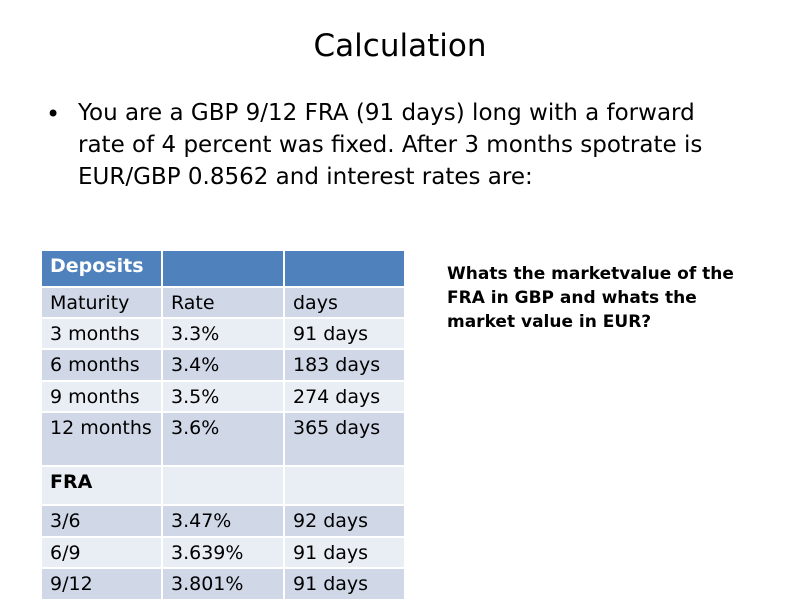 The height and width of the screenshot is (600, 800). What do you see at coordinates (345, 366) in the screenshot?
I see `table-cell: 183 days` at bounding box center [345, 366].